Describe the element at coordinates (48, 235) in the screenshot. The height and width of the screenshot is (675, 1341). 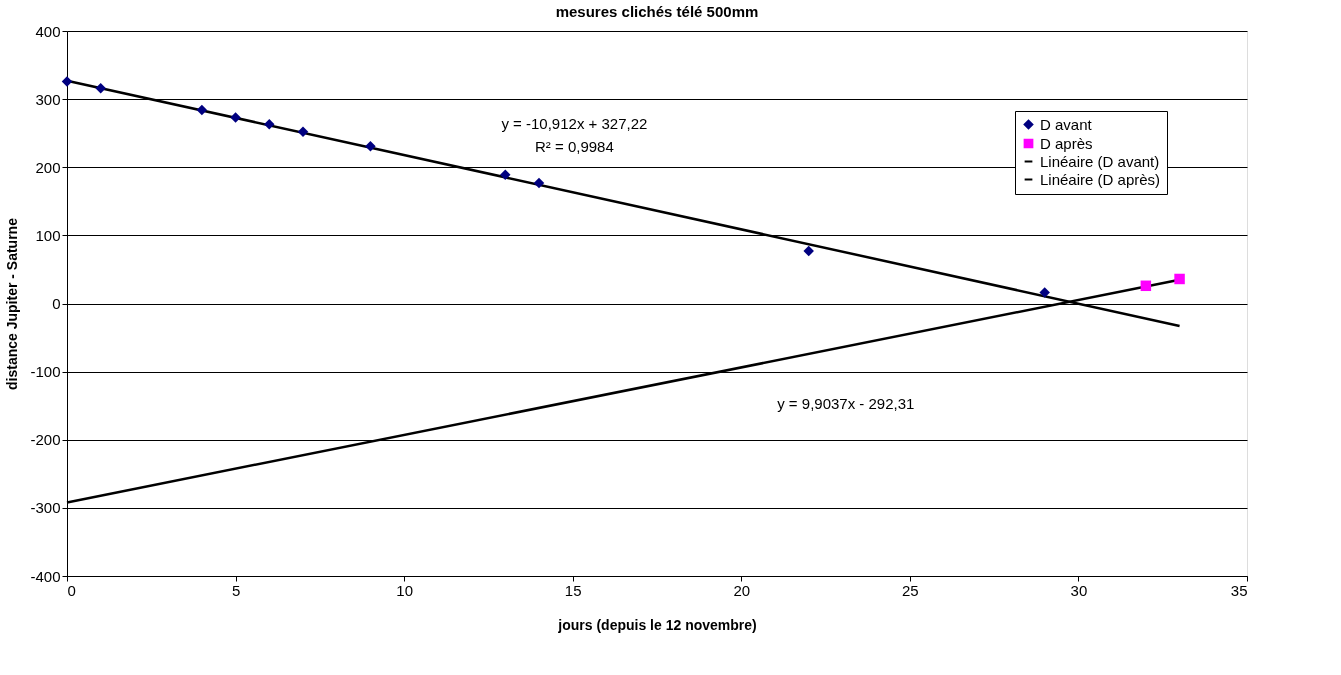
I see `y-tick-label: 100` at that location.